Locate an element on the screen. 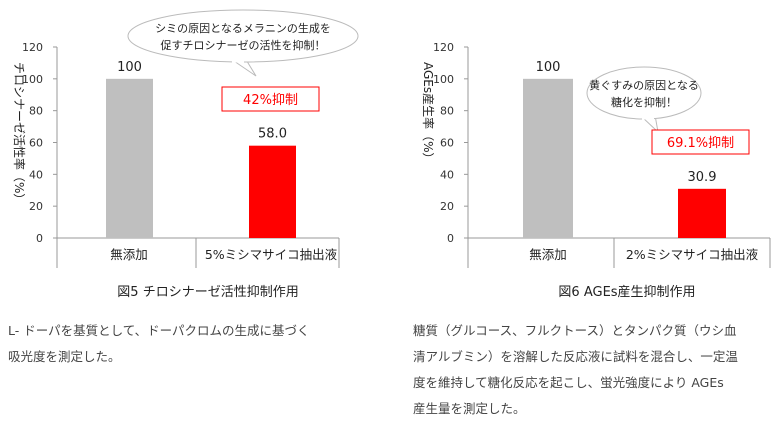 This screenshot has width=780, height=422. inhibition-label: 69.1%抑制 is located at coordinates (700, 143).